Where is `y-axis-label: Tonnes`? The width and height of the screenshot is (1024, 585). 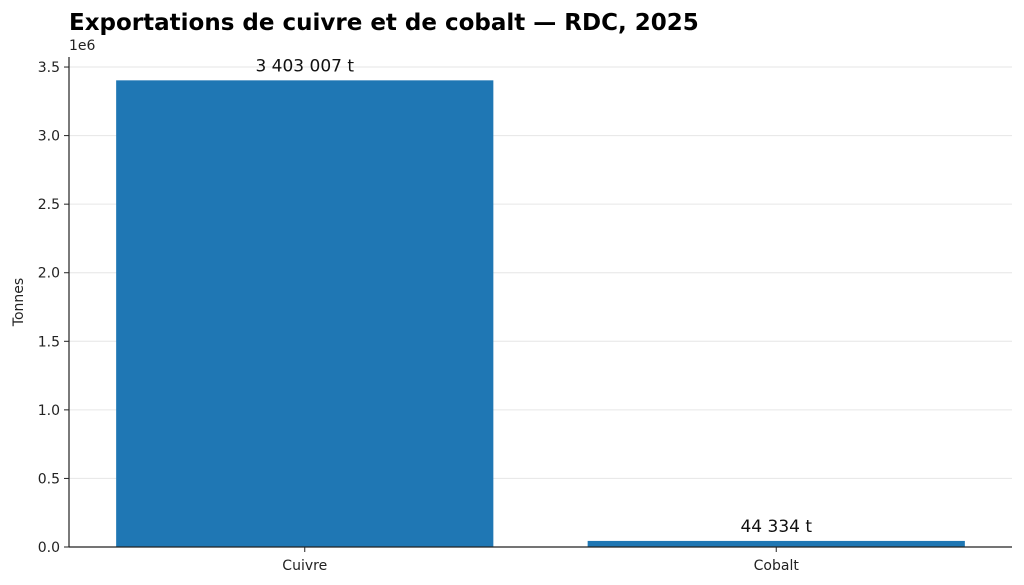 y-axis-label: Tonnes is located at coordinates (19, 302).